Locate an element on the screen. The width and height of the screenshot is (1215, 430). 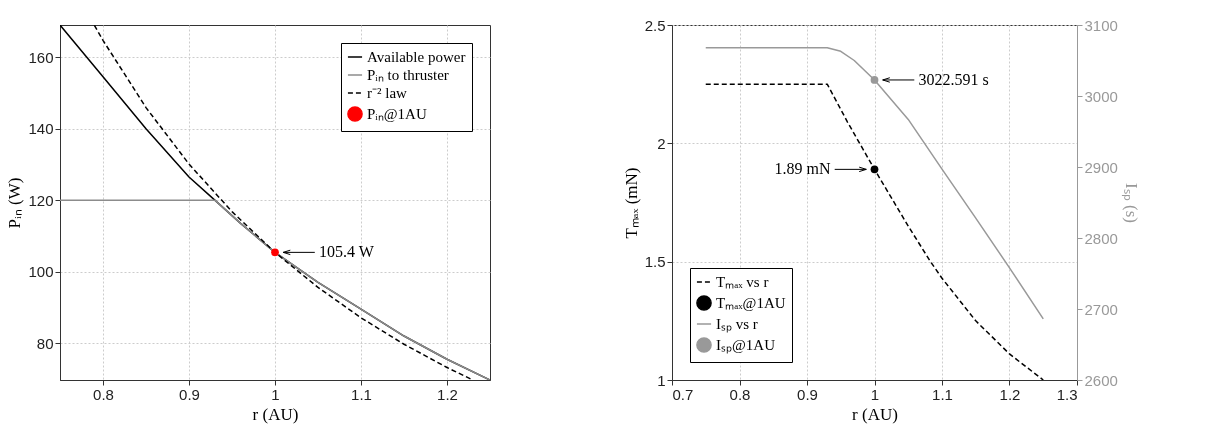
y2-tick-label: 2700 is located at coordinates (1101, 309).